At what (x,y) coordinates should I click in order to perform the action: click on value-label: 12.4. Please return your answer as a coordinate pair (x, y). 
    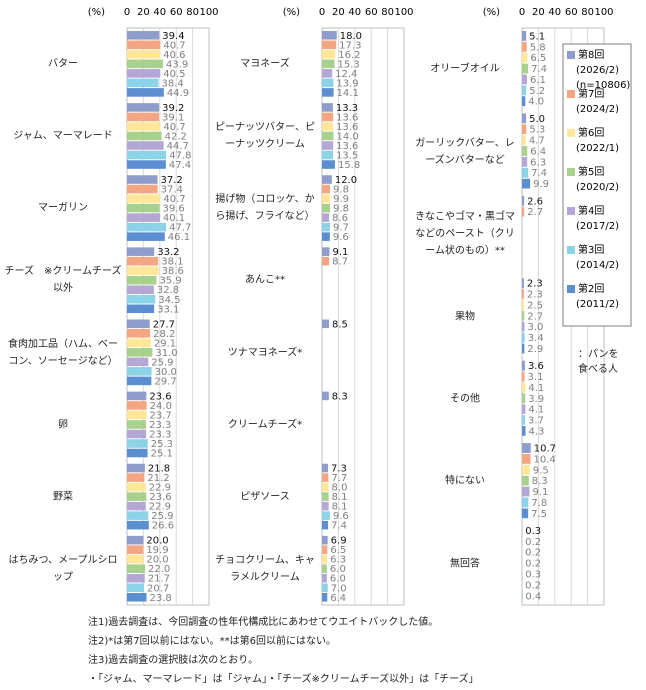
    Looking at the image, I should click on (346, 74).